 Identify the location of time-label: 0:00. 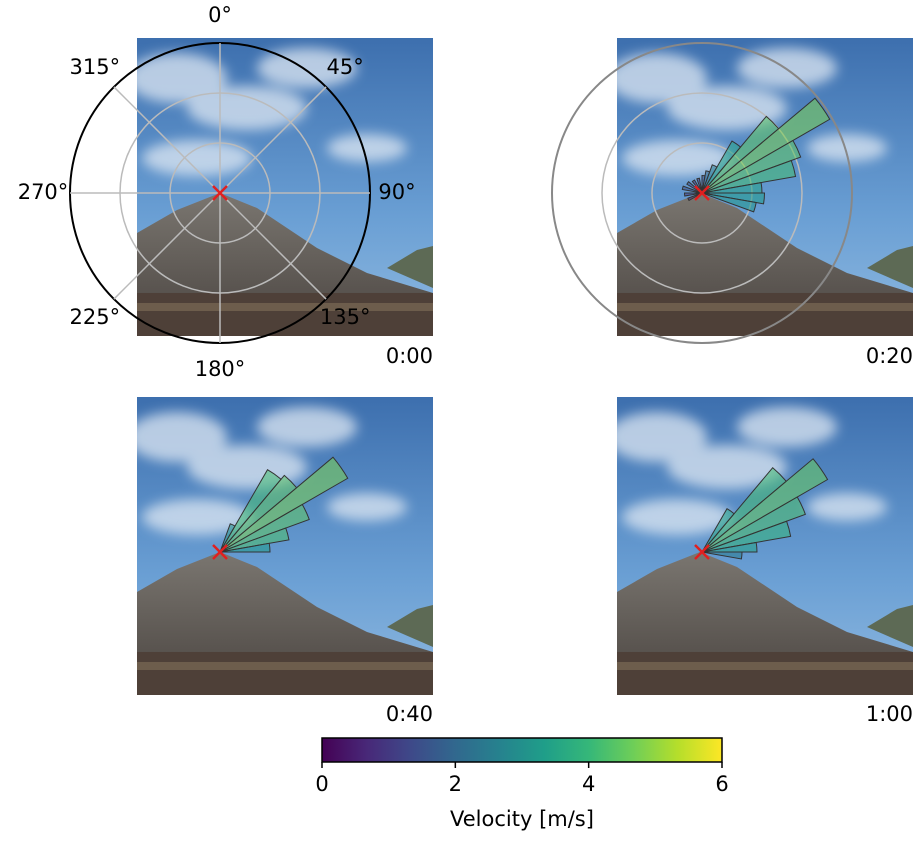
(409, 356).